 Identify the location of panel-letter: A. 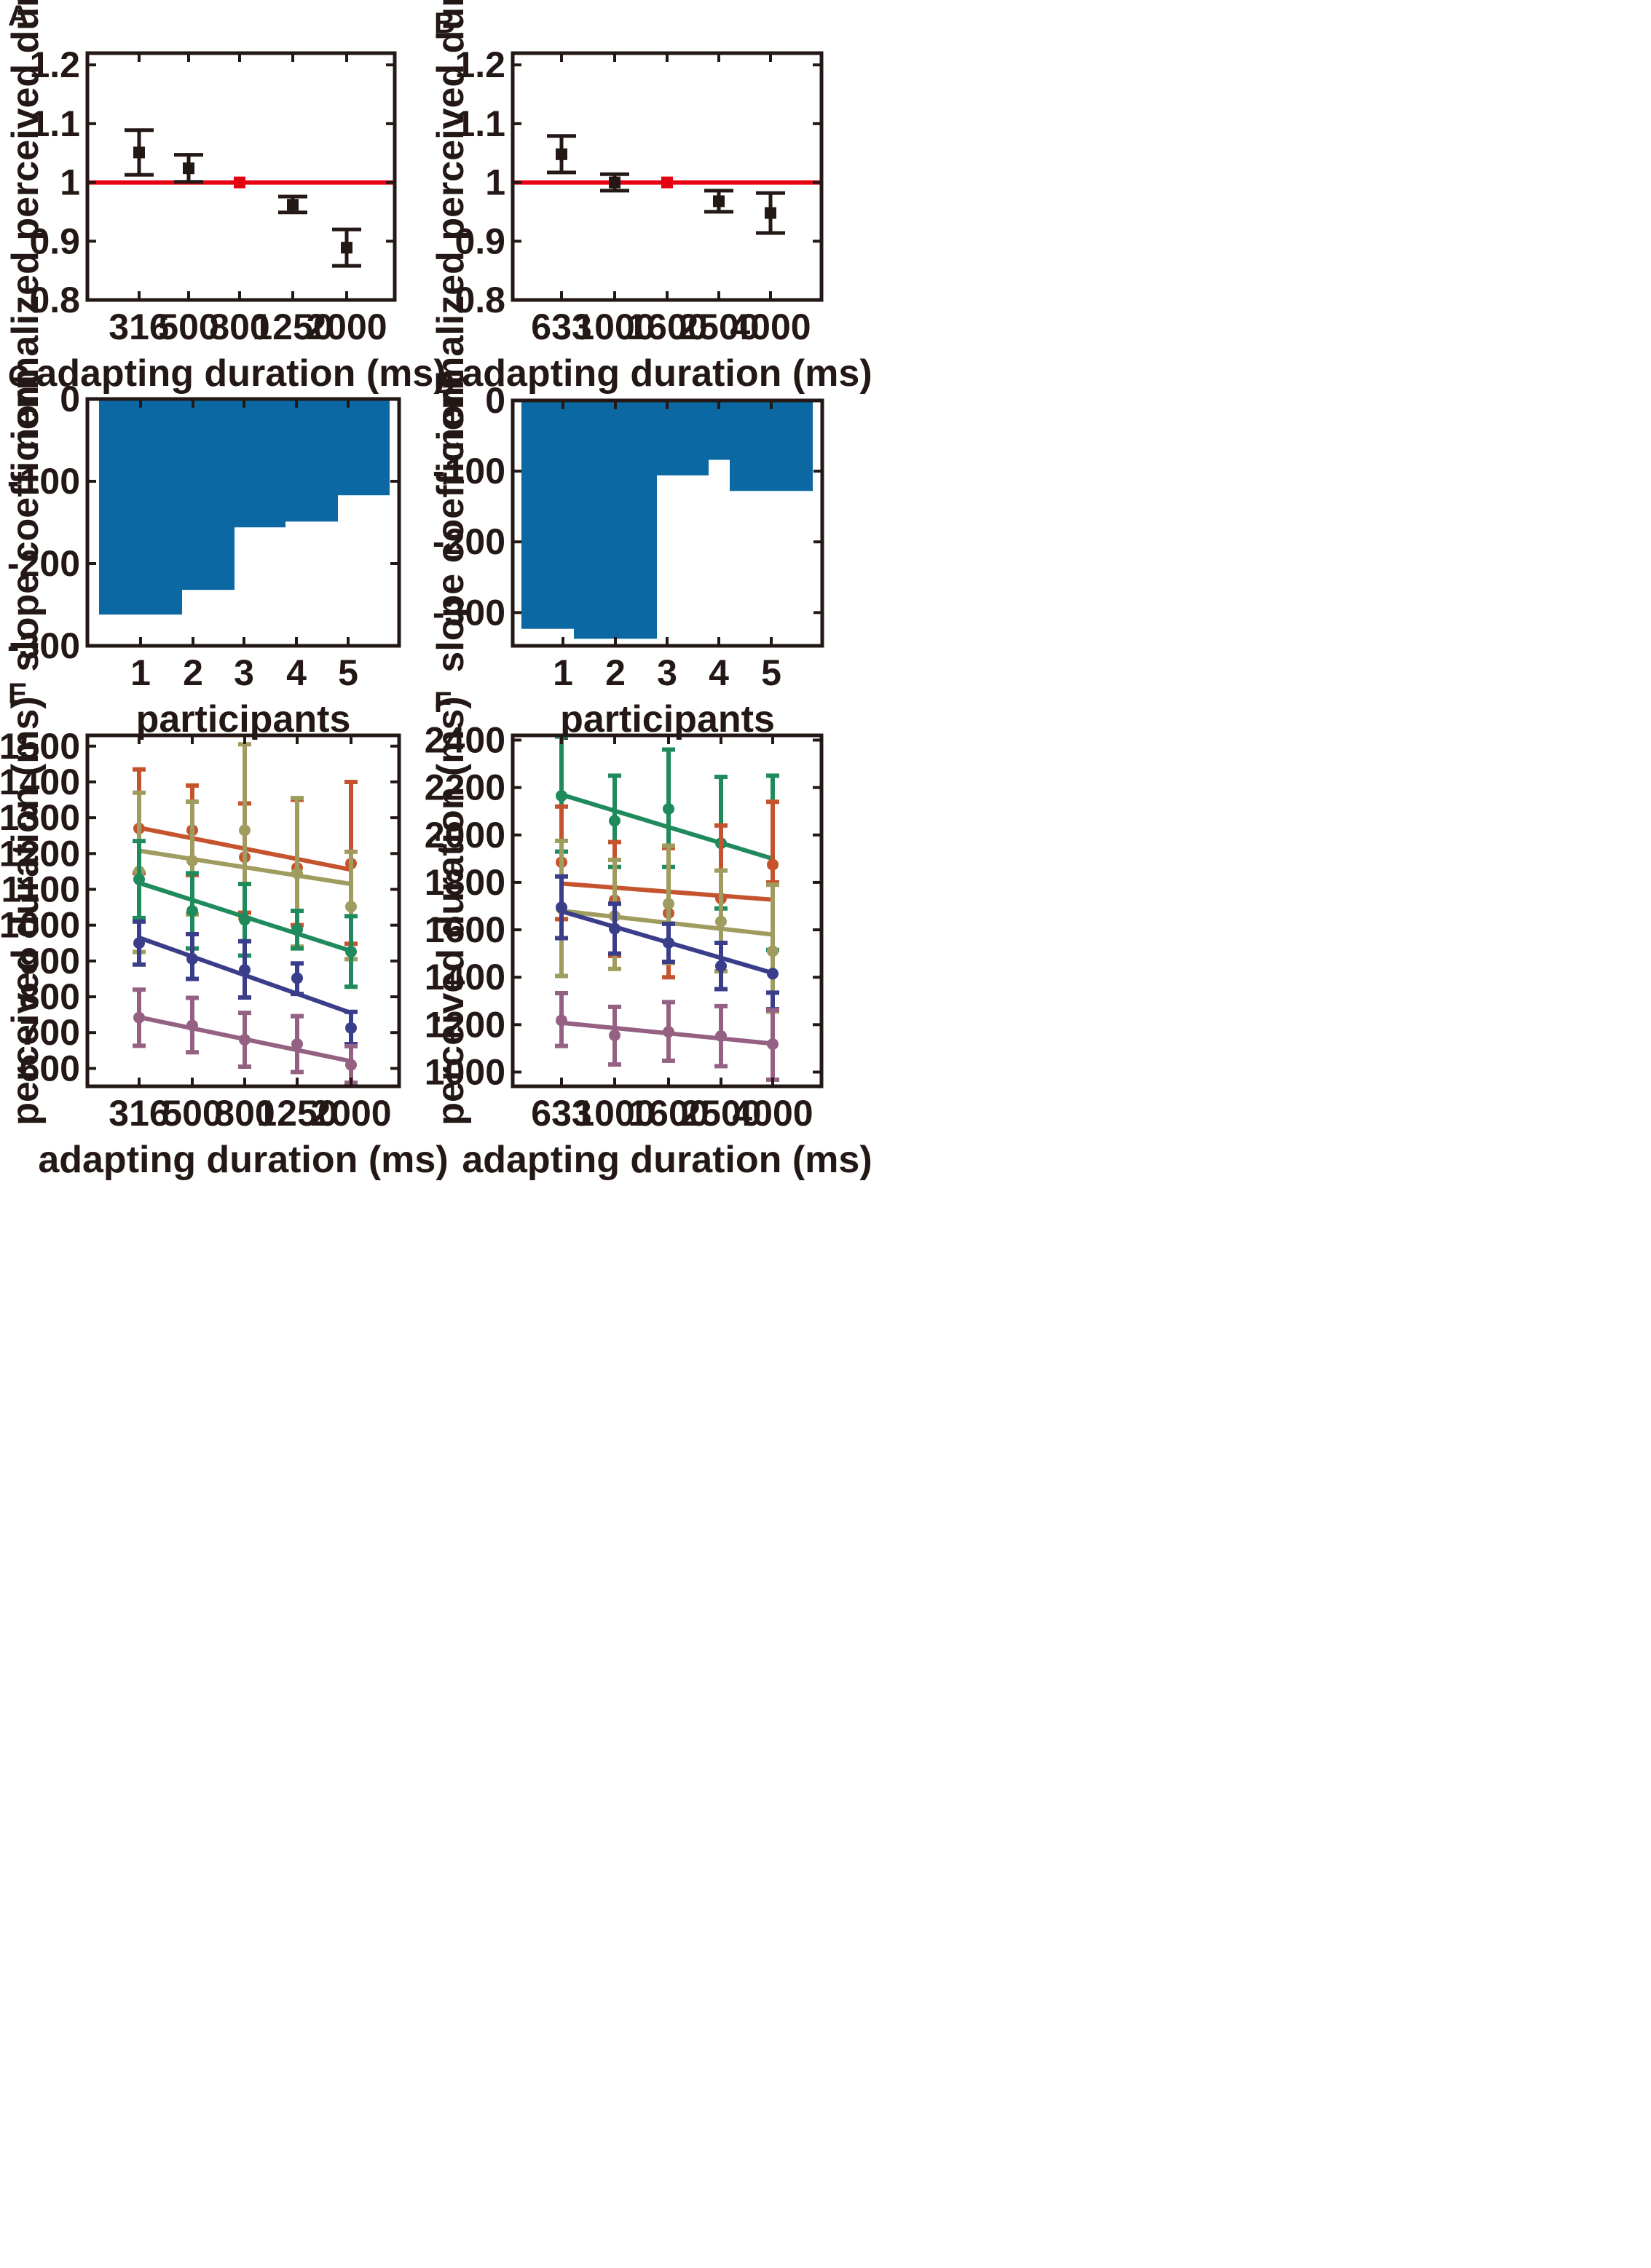
(18, 16).